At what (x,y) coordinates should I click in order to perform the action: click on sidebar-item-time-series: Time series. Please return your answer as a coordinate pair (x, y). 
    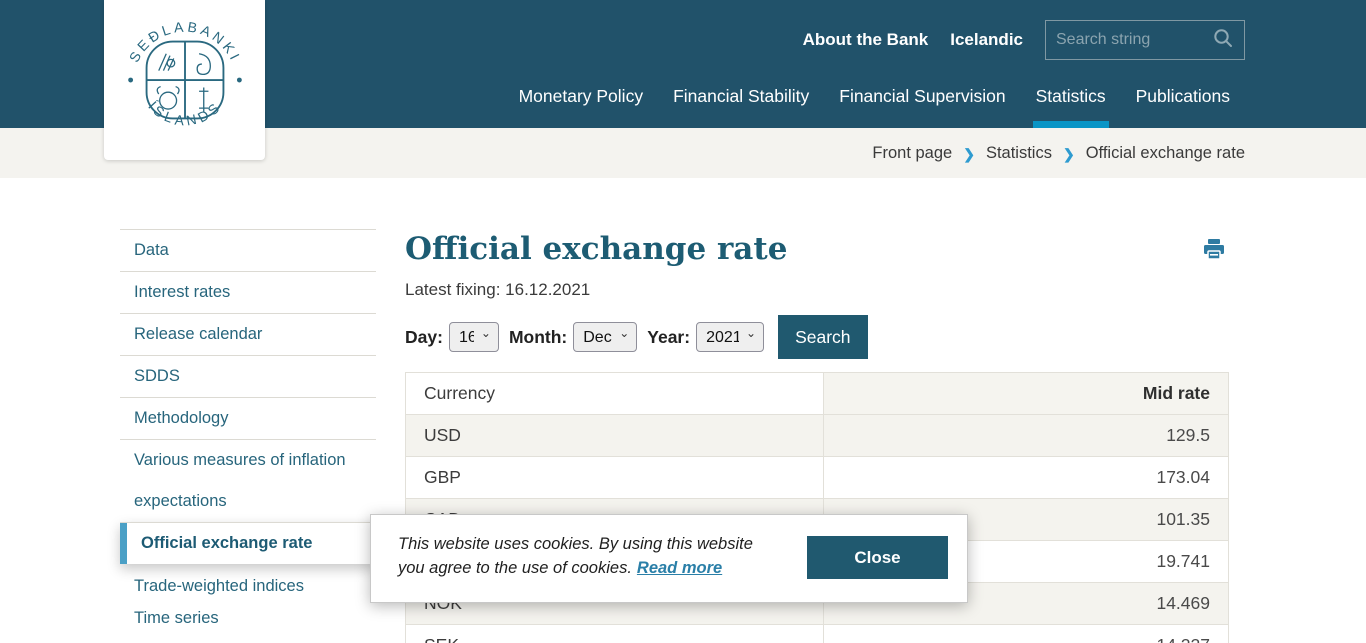
    Looking at the image, I should click on (176, 618).